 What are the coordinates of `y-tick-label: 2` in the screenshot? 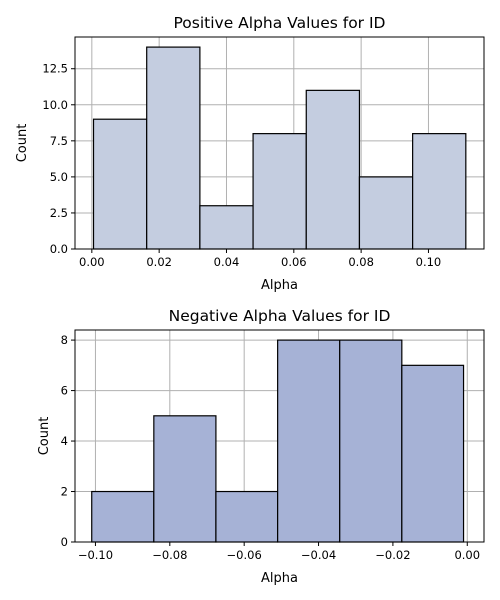 It's located at (64, 492).